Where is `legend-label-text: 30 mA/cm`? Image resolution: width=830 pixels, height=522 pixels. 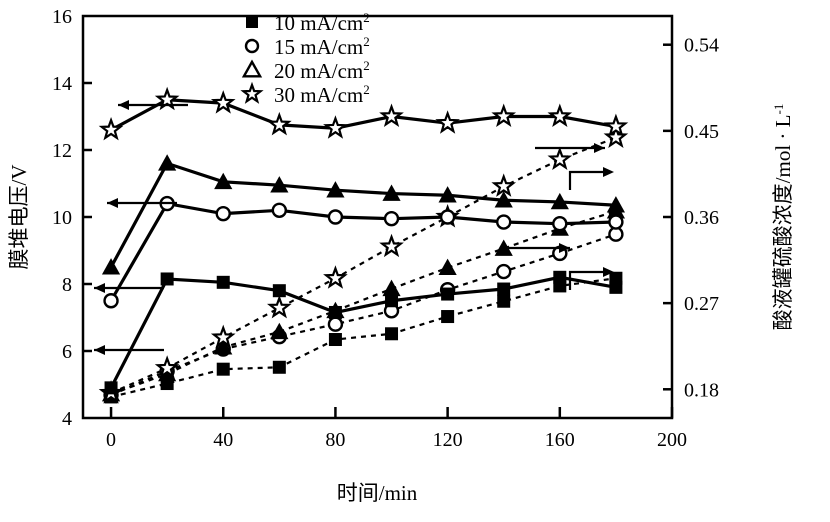 legend-label-text: 30 mA/cm is located at coordinates (318, 95).